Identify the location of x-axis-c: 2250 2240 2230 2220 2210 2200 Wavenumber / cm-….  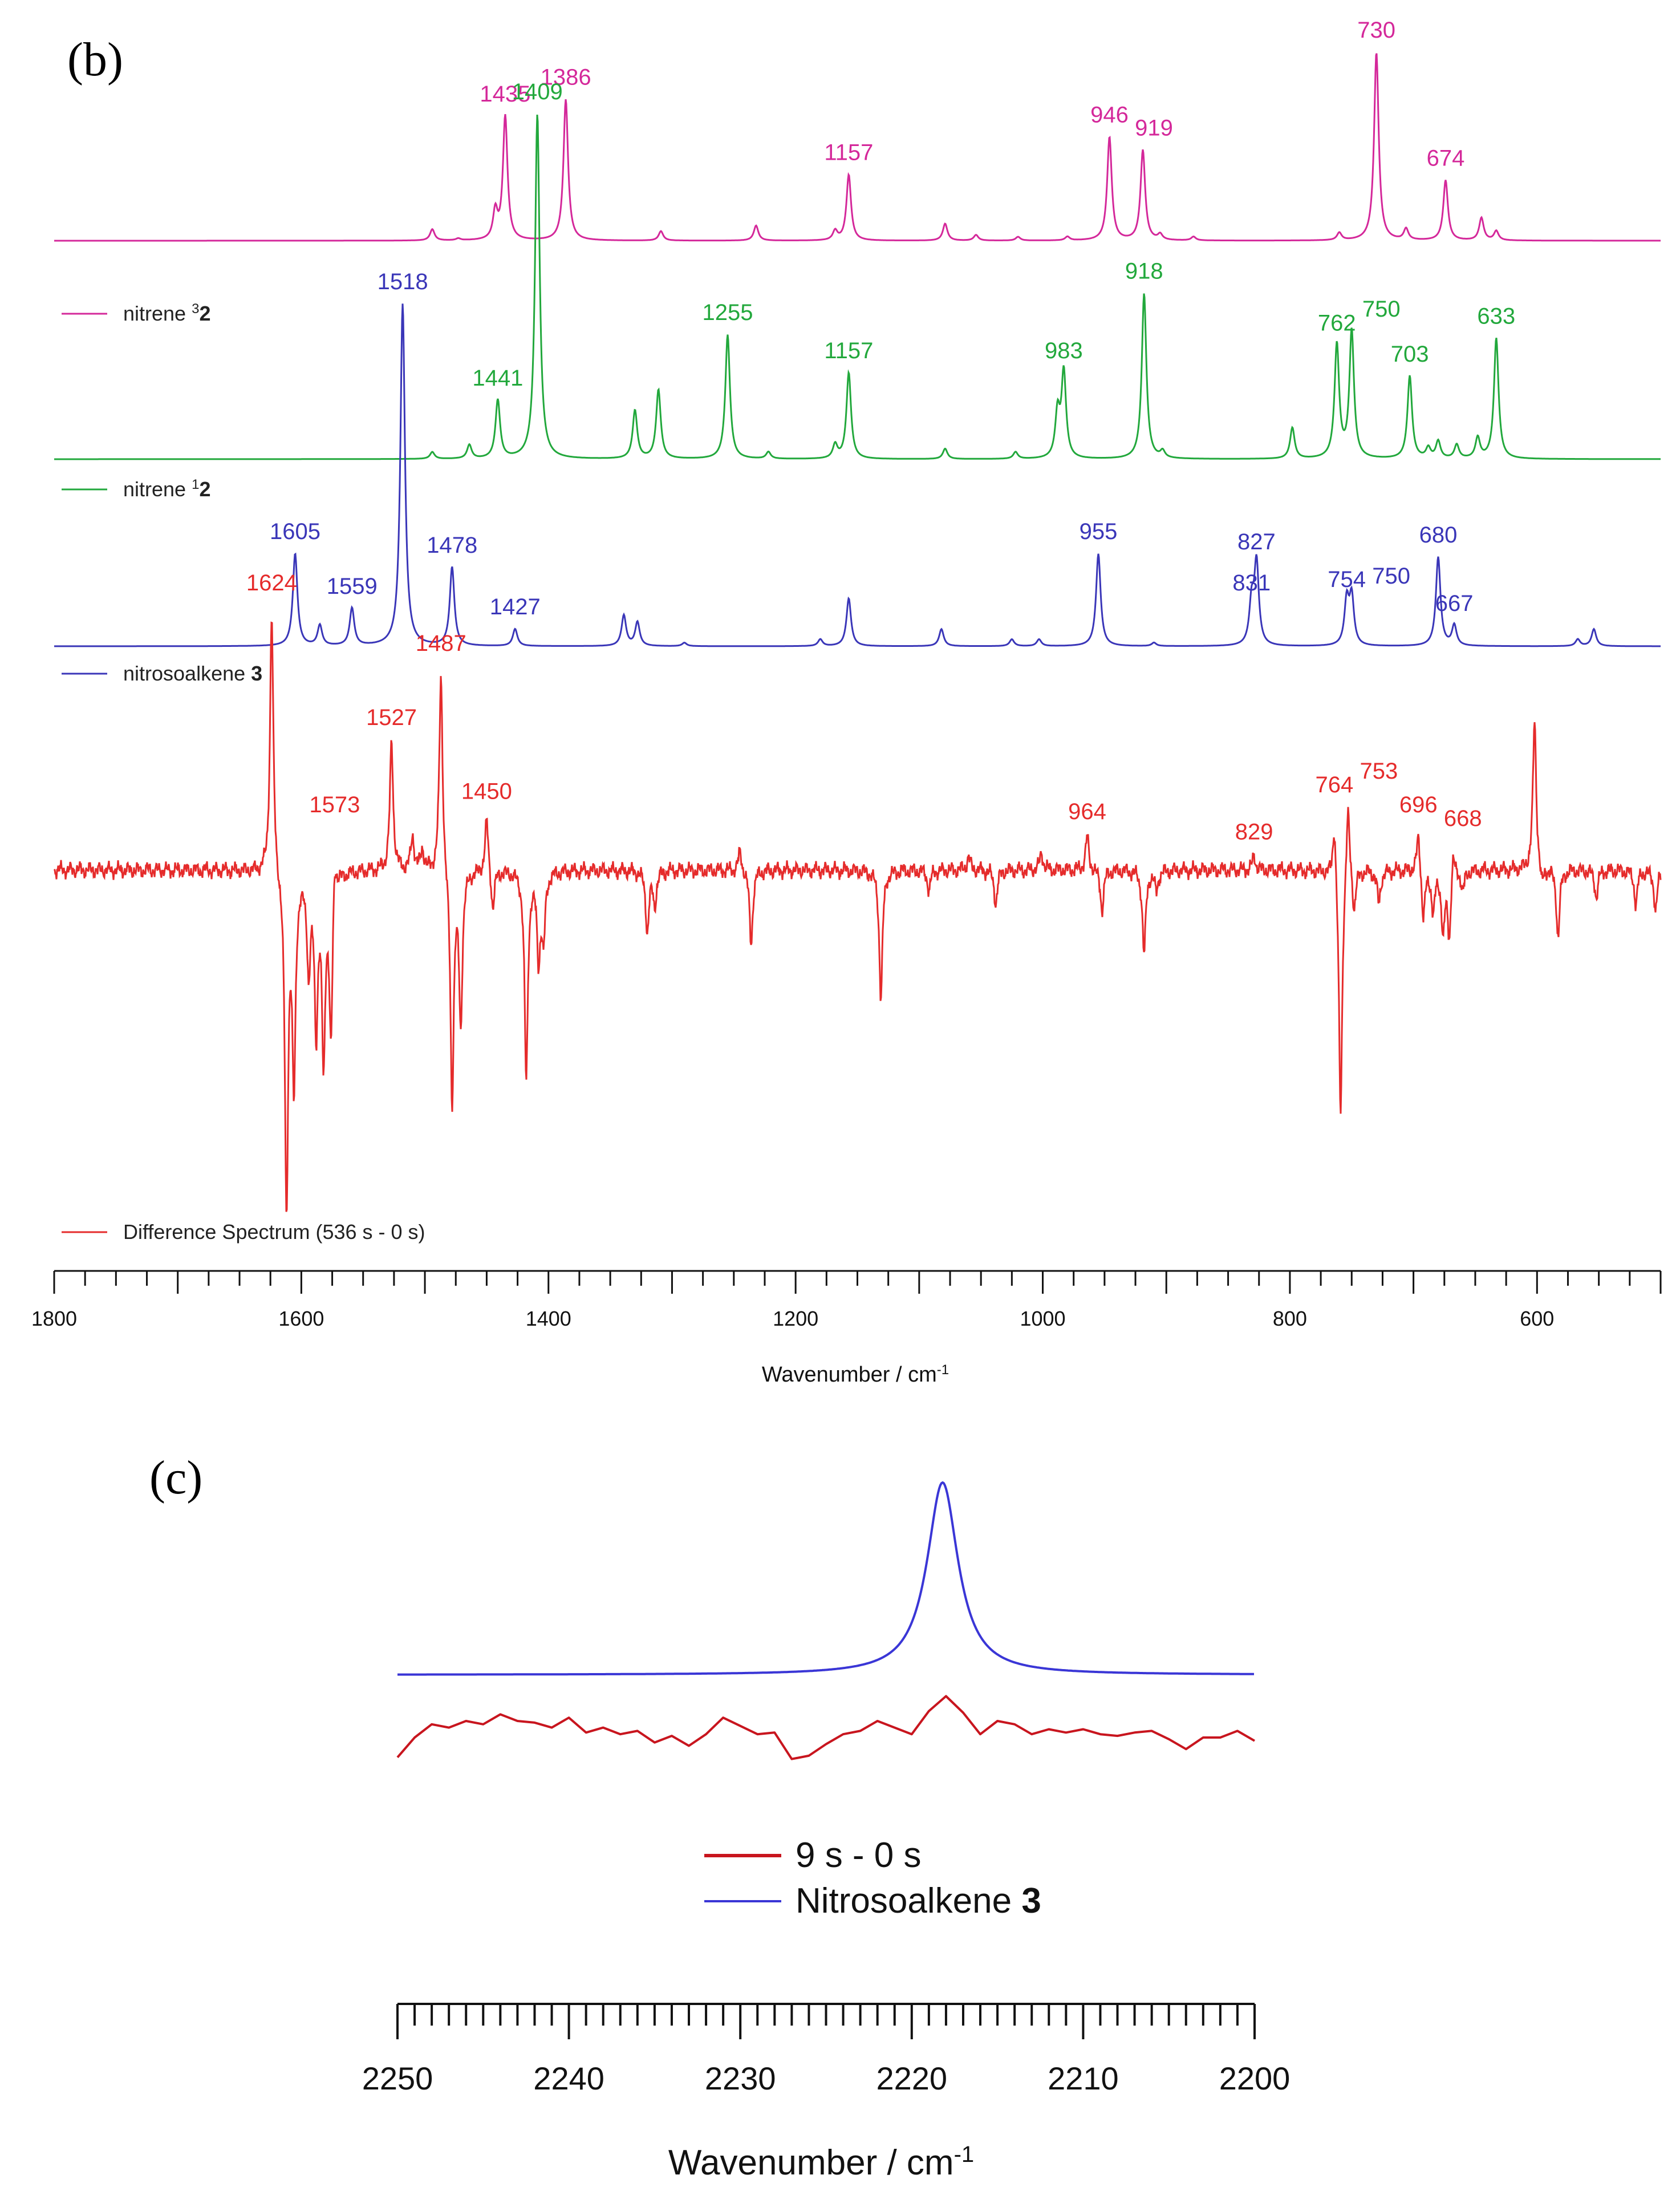
(826, 2092).